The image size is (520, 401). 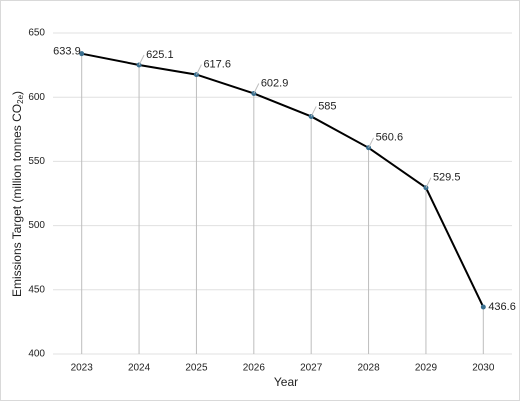 I want to click on y-axis-label-sub: 2e, so click(x=20, y=98).